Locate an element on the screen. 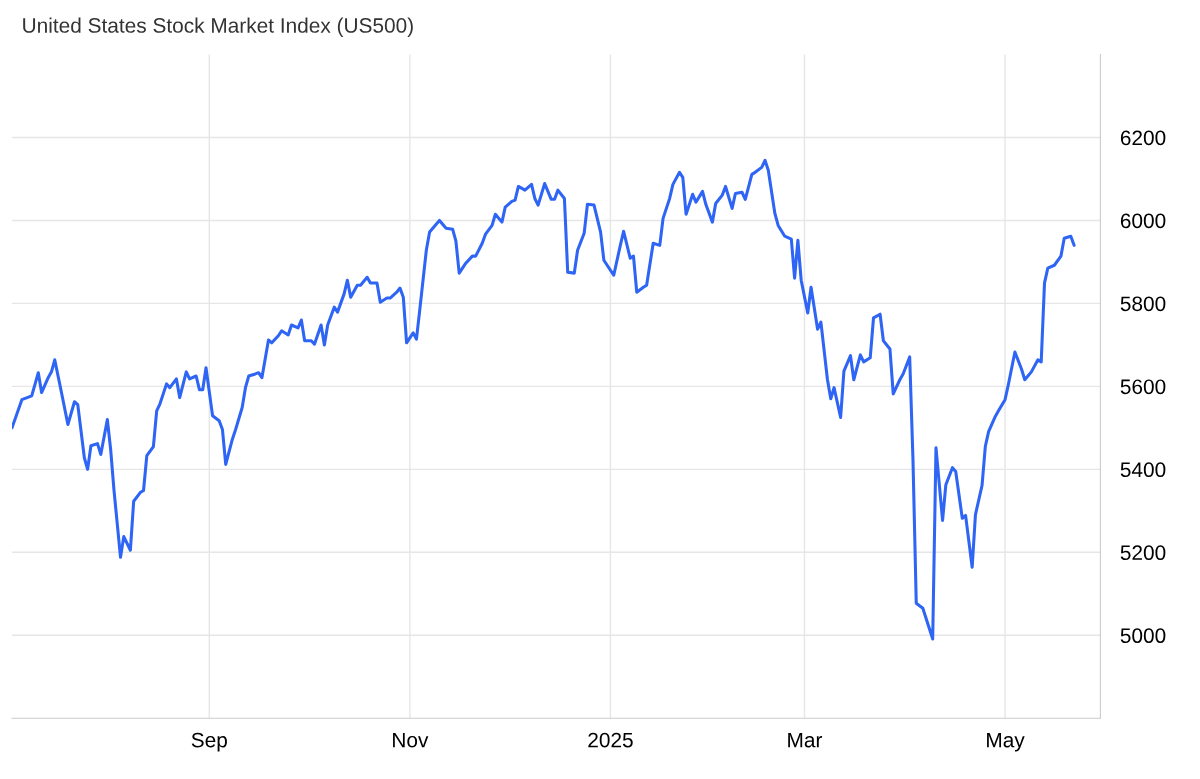 The image size is (1200, 779). x-tick-label: Mar is located at coordinates (805, 740).